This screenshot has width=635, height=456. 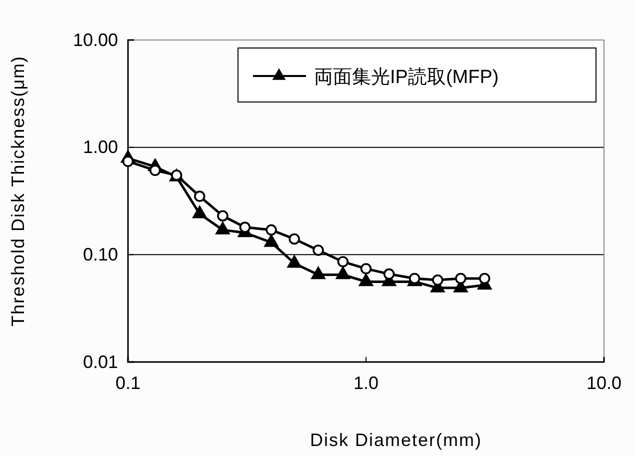 What do you see at coordinates (396, 440) in the screenshot?
I see `x-axis-title: Disk Diameter(mm)` at bounding box center [396, 440].